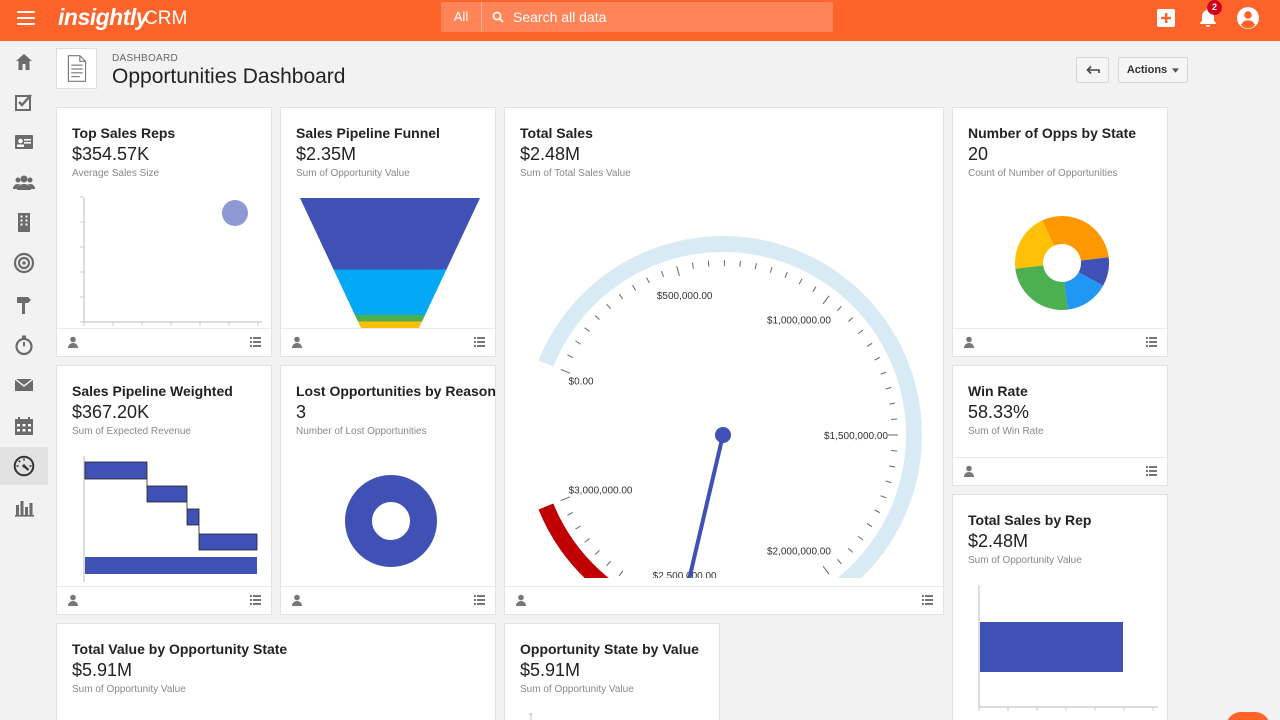 The image size is (1280, 720). What do you see at coordinates (1214, 7) in the screenshot?
I see `notification-badge: 2` at bounding box center [1214, 7].